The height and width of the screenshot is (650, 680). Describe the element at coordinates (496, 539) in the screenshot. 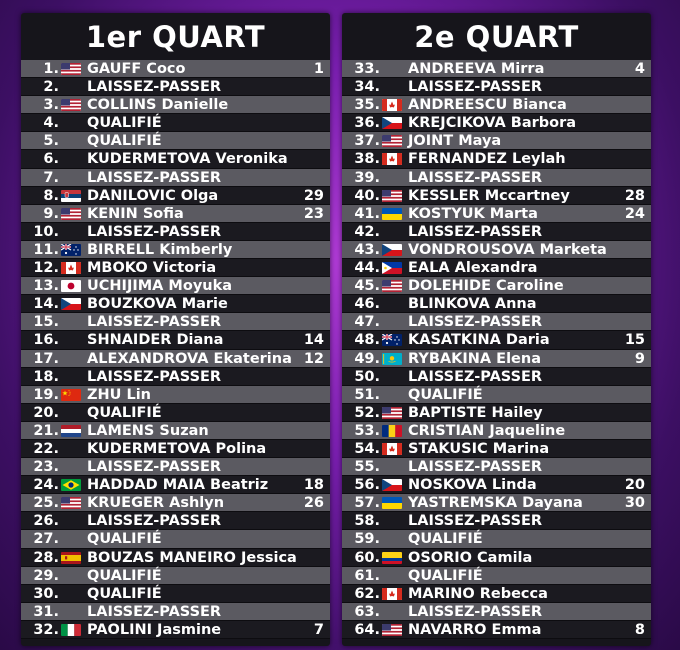

I see `draw-row: 59. QUALIFIÉ` at that location.